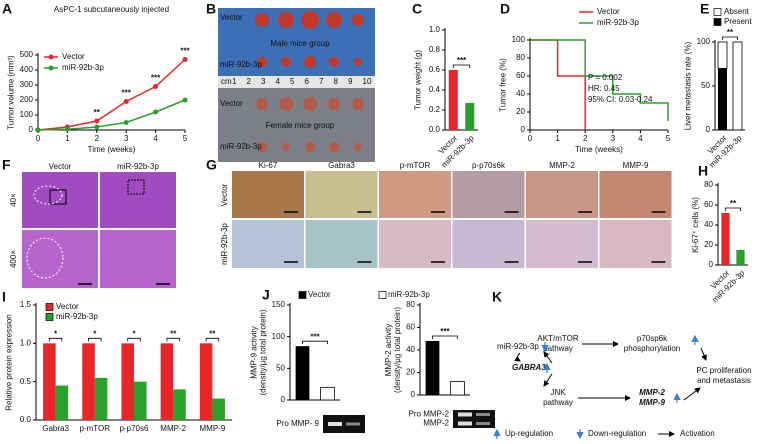 The height and width of the screenshot is (444, 778). Describe the element at coordinates (263, 81) in the screenshot. I see `ruler-label: 3` at that location.